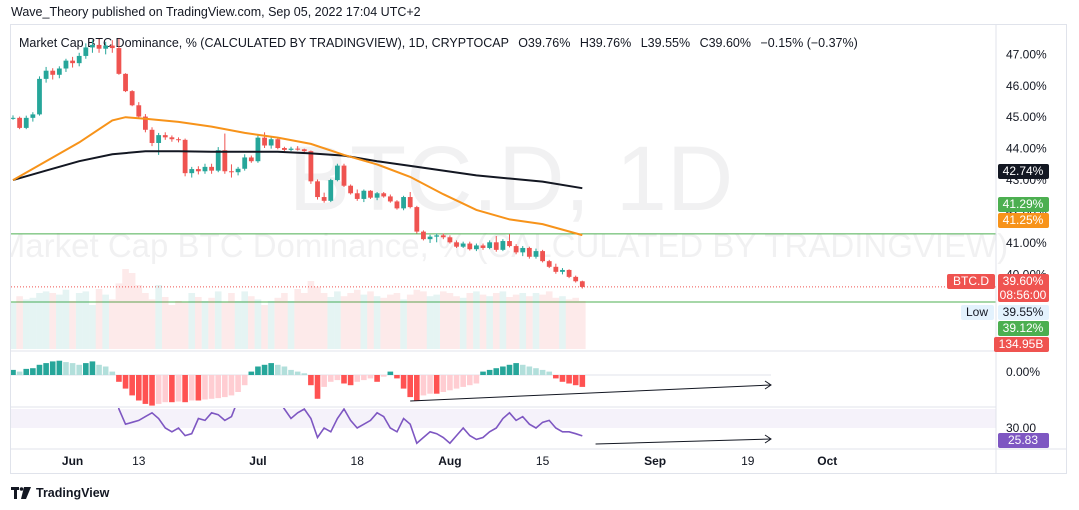 This screenshot has height=510, width=1079. Describe the element at coordinates (971, 281) in the screenshot. I see `symbol-tag: BTC.D` at that location.